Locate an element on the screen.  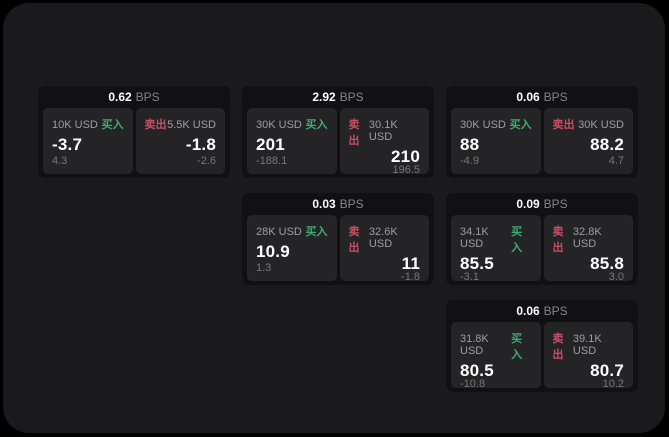
buy-tile-top: 10K USD 买入 is located at coordinates (88, 124).